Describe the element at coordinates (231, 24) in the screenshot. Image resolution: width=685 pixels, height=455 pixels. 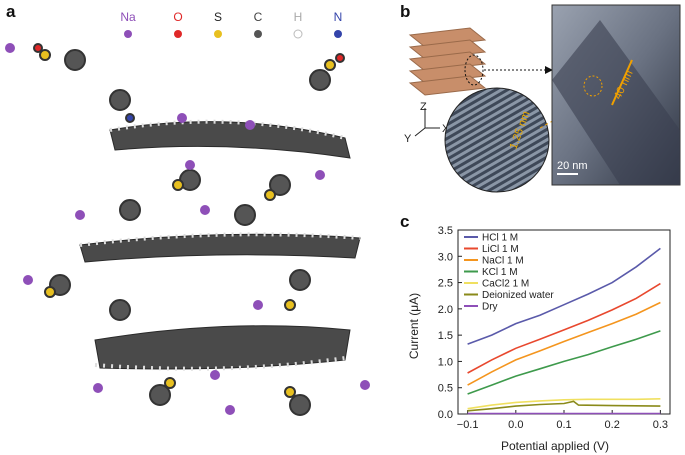
I see `element-legend: Na O S C H N` at that location.